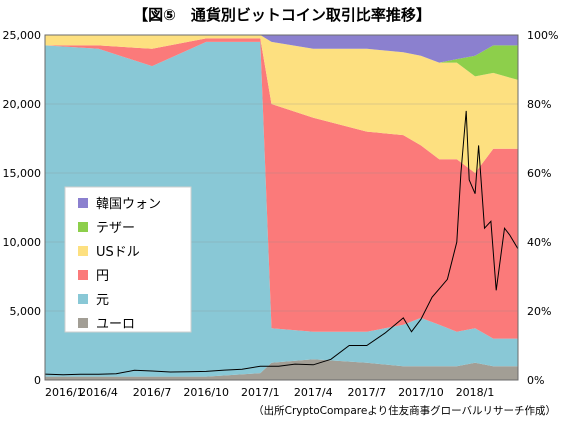 The height and width of the screenshot is (422, 565). I want to click on x-tick-label: 2018/1, so click(475, 392).